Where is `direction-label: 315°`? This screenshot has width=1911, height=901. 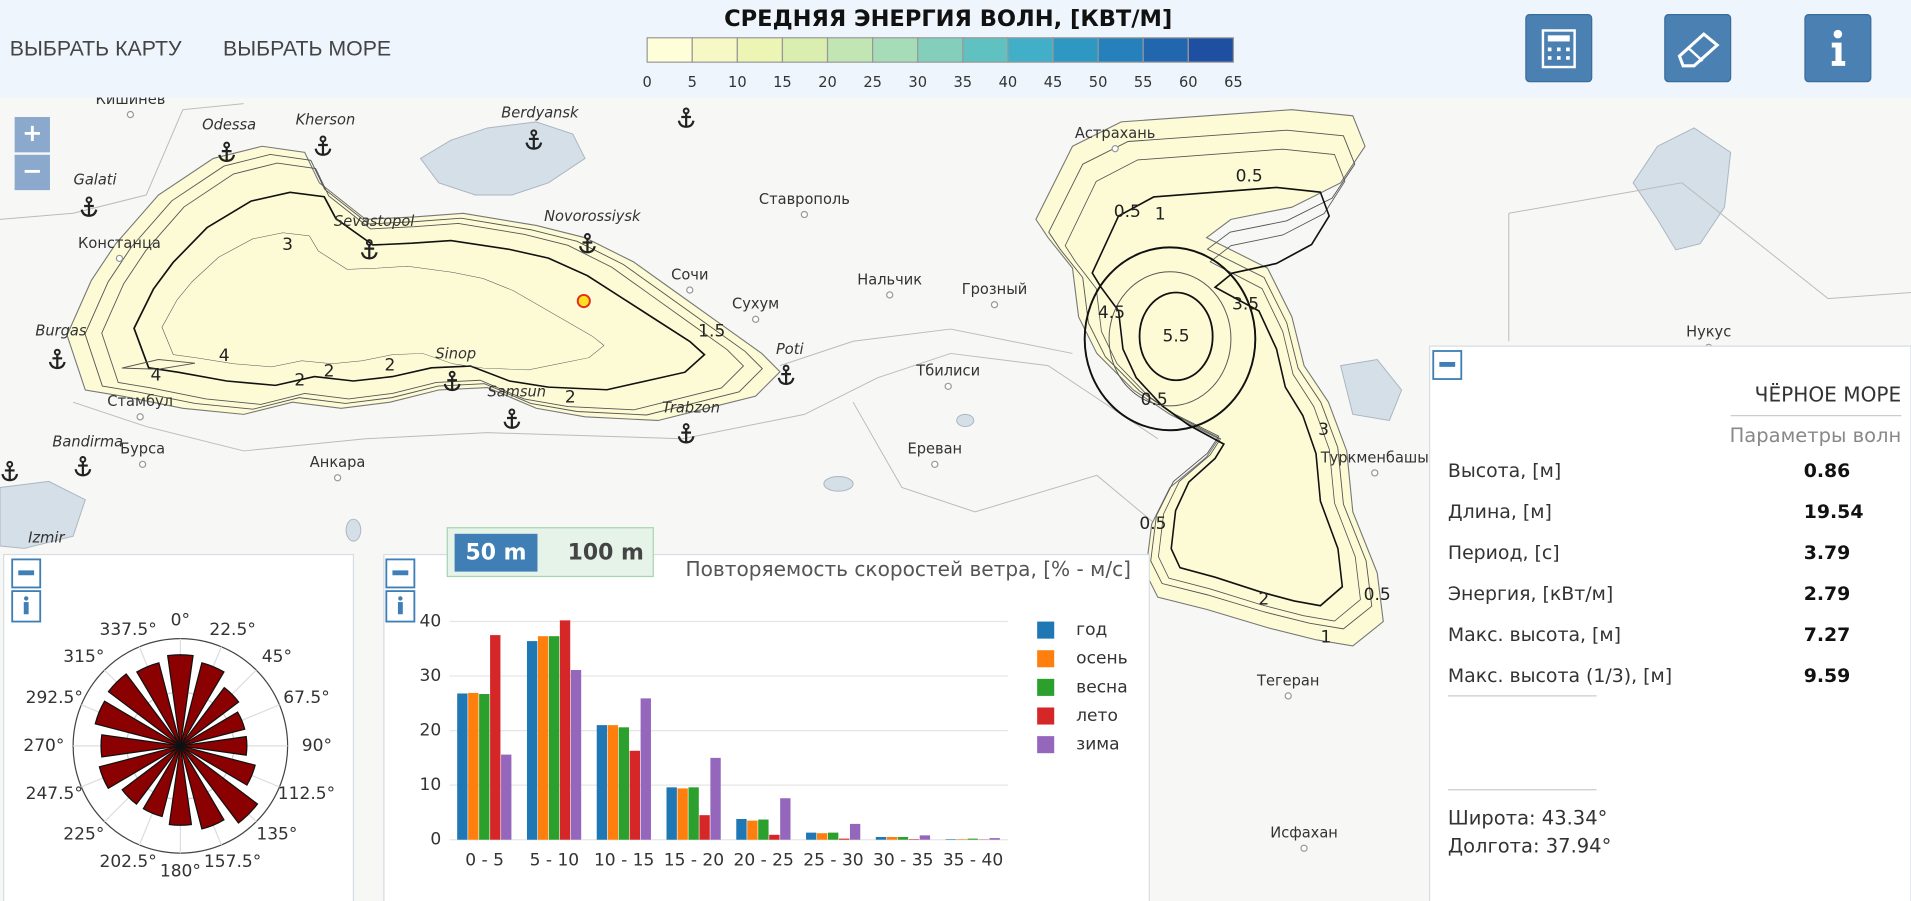
direction-label: 315° is located at coordinates (83, 657).